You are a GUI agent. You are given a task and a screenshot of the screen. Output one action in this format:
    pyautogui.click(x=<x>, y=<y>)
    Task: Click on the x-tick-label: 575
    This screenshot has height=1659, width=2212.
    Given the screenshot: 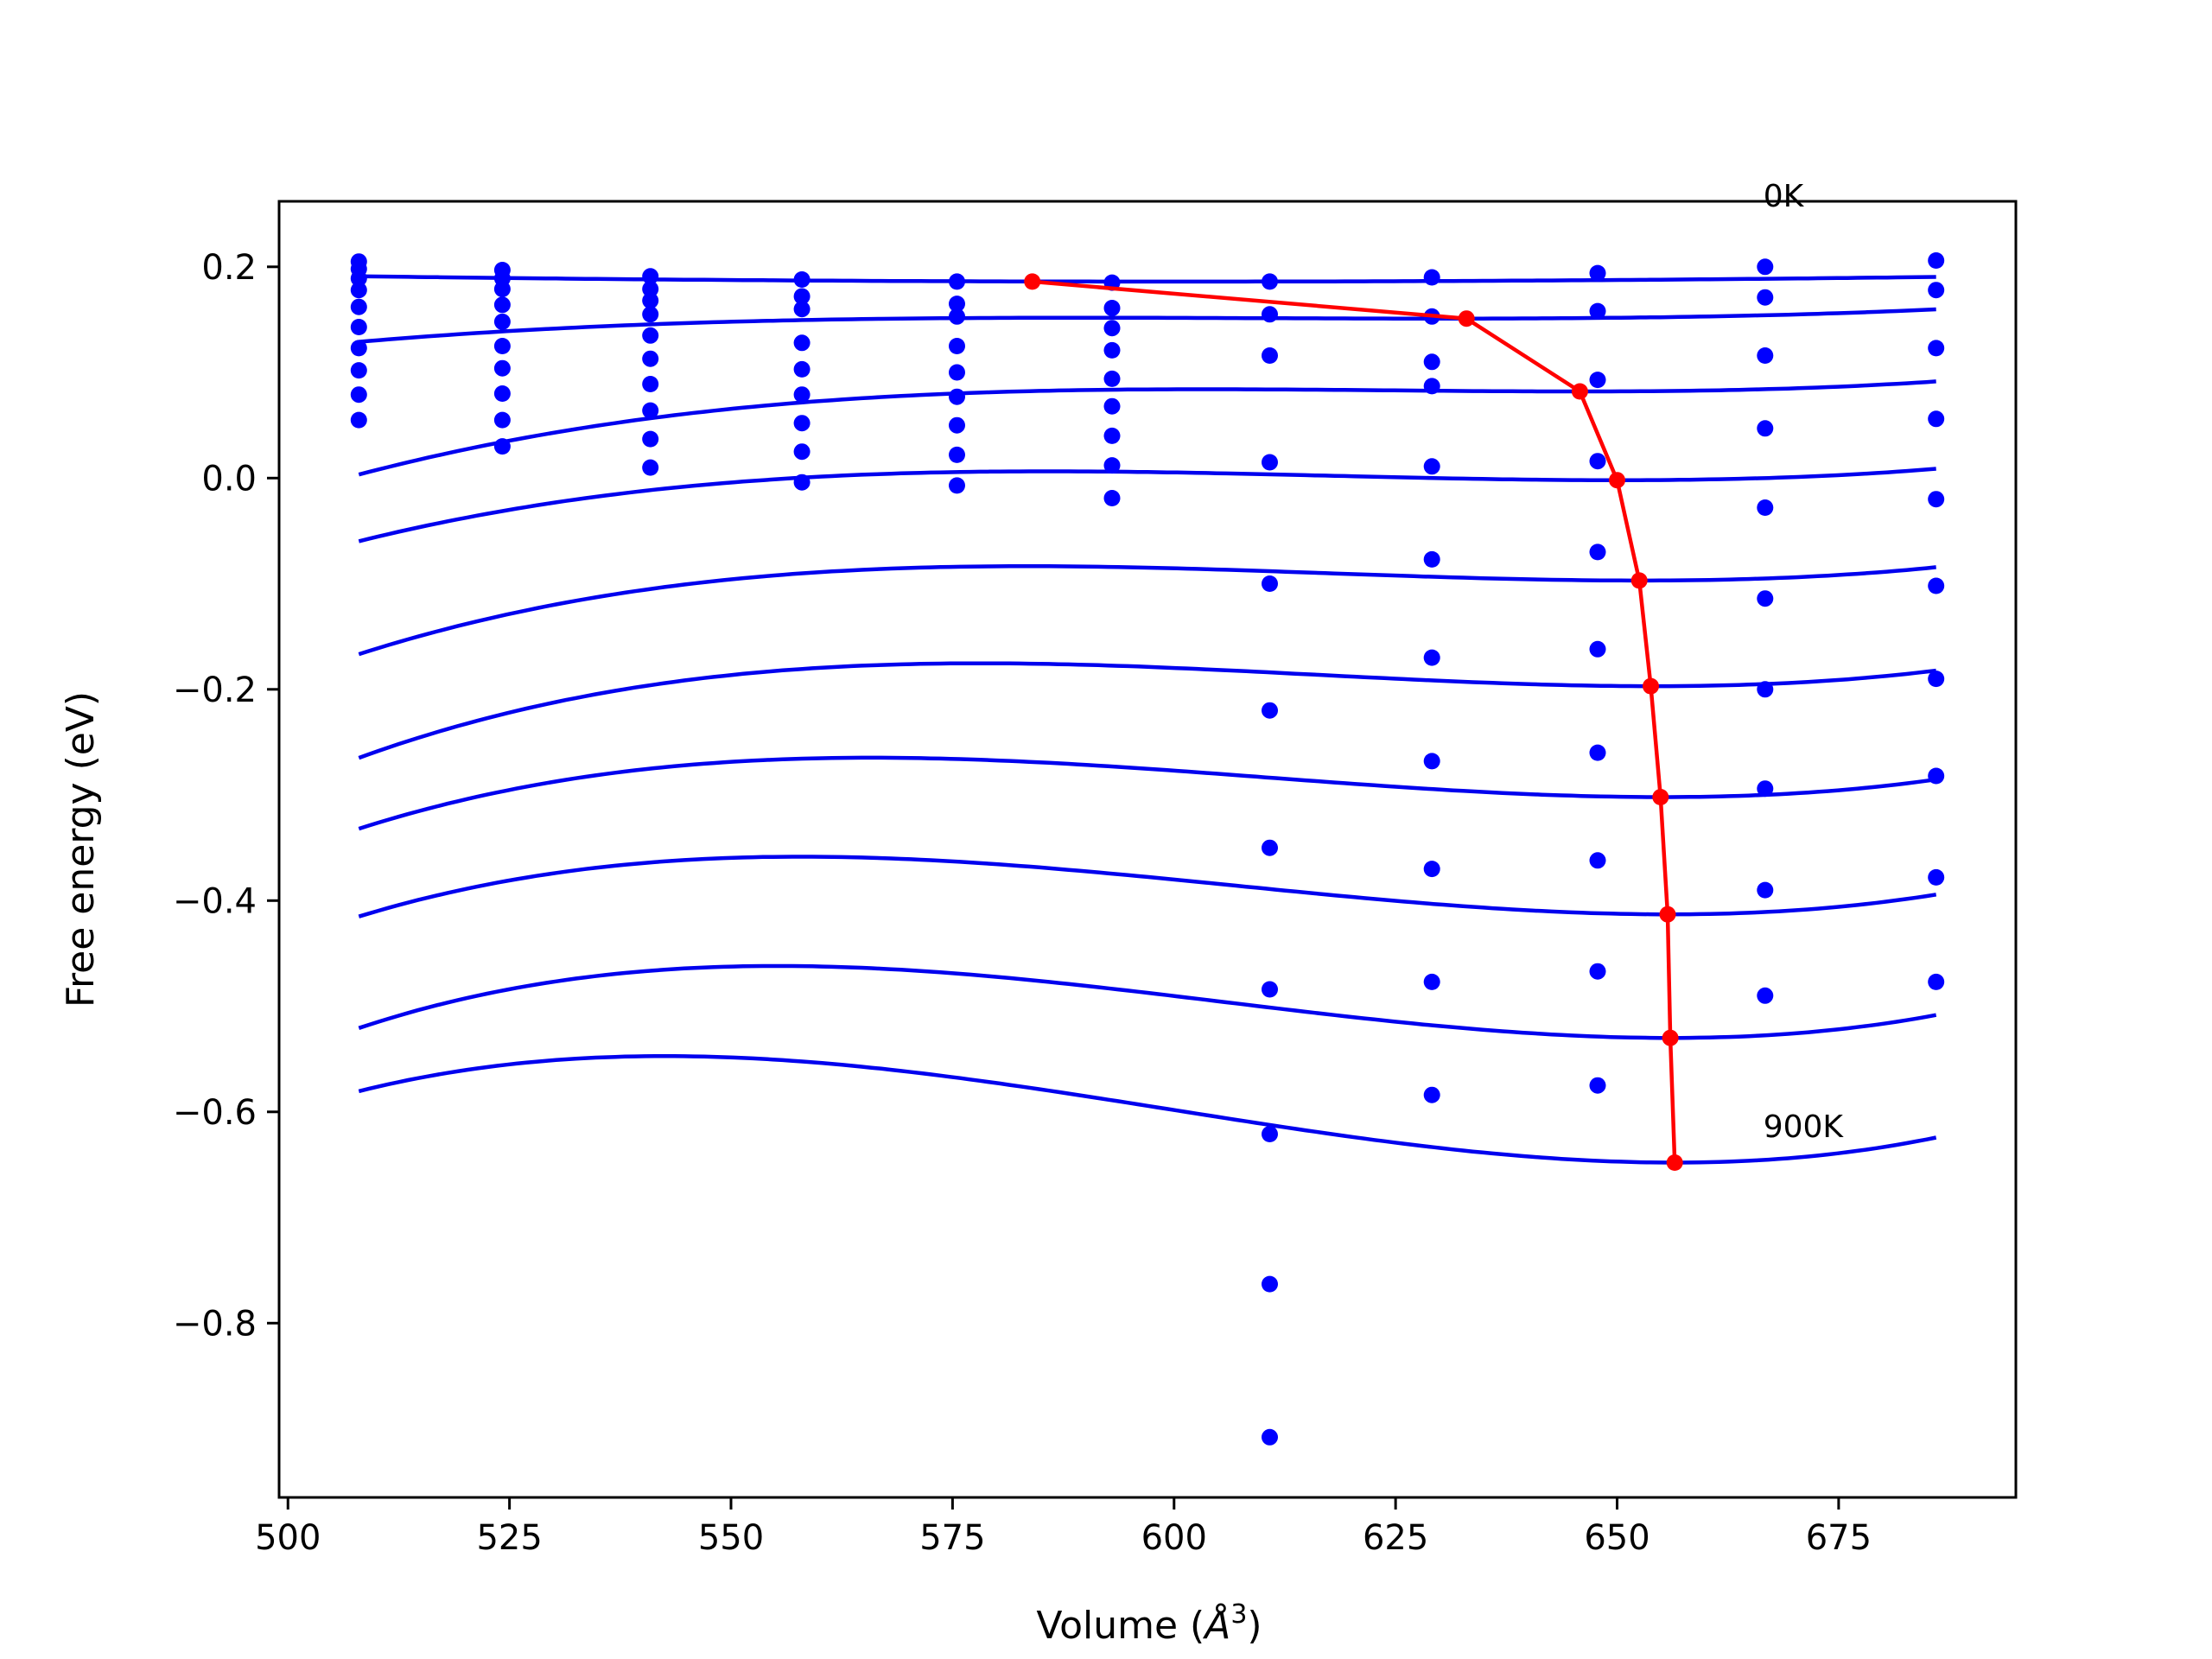 What is the action you would take?
    pyautogui.click(x=952, y=1538)
    